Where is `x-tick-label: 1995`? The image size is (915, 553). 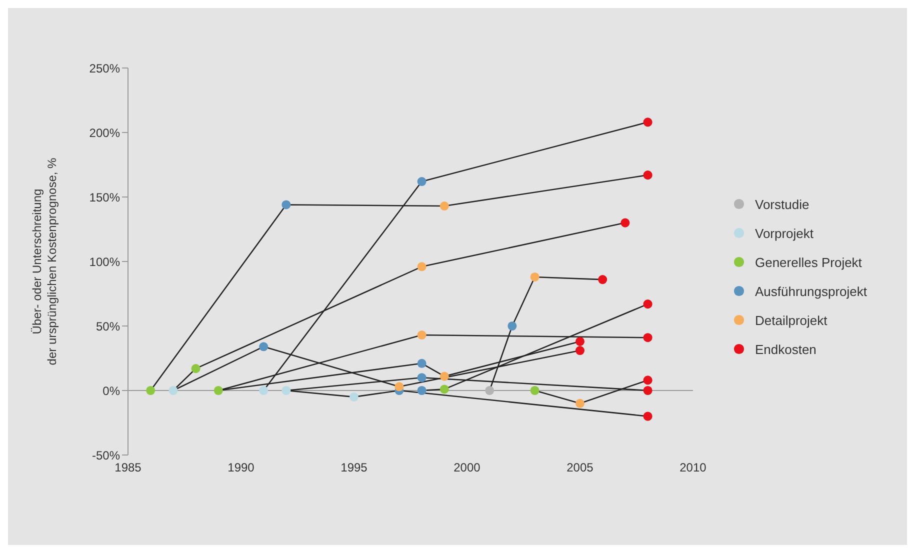 x-tick-label: 1995 is located at coordinates (354, 467).